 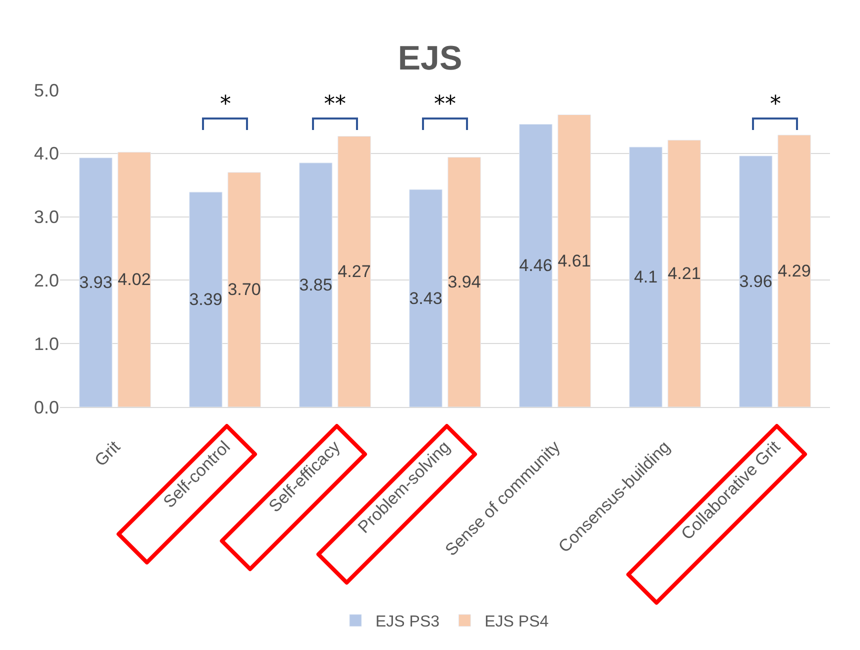 I want to click on data-label: 3.96, so click(x=755, y=281).